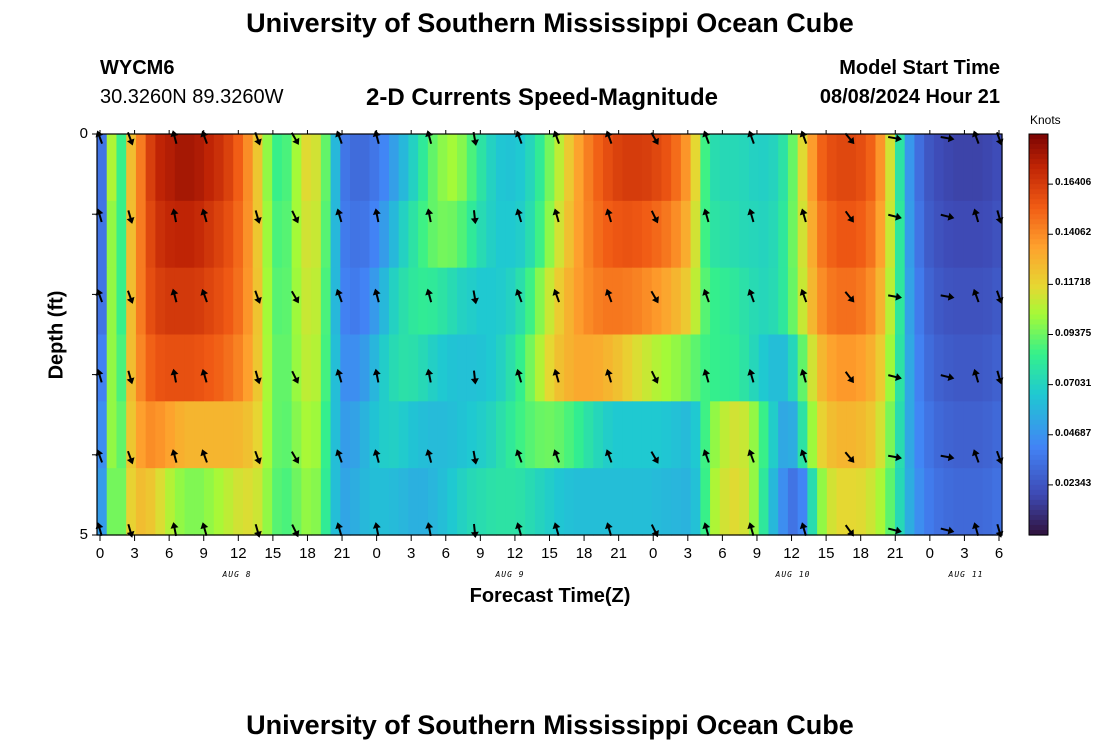 This screenshot has height=750, width=1100. Describe the element at coordinates (376, 553) in the screenshot. I see `x-tick-label: 0` at that location.